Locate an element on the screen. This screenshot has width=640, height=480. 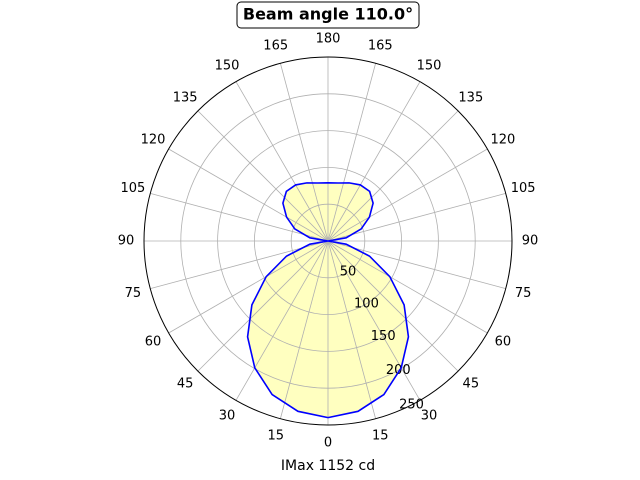
radial-tick-label: 50 is located at coordinates (348, 271).